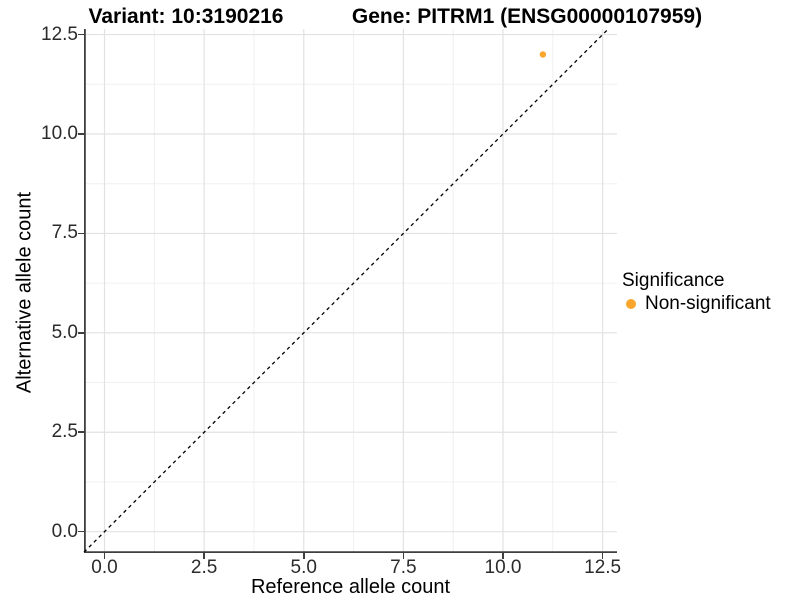 The image size is (800, 600). Describe the element at coordinates (24, 292) in the screenshot. I see `y-axis-title: Alternative allele count` at that location.